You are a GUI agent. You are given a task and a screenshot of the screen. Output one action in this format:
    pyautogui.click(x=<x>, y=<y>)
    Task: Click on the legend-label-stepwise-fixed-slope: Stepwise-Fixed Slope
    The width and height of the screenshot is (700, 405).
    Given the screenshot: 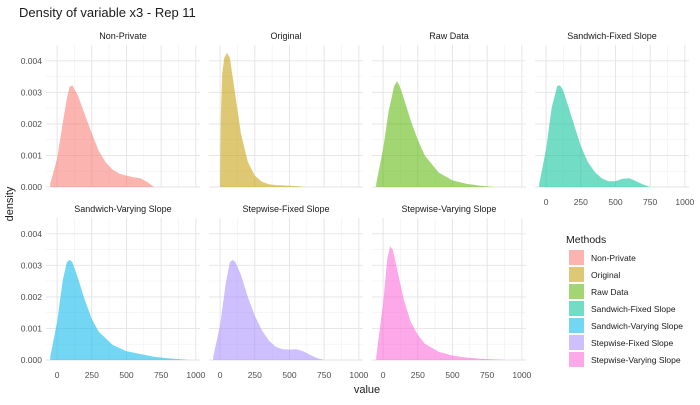 What is the action you would take?
    pyautogui.click(x=632, y=343)
    